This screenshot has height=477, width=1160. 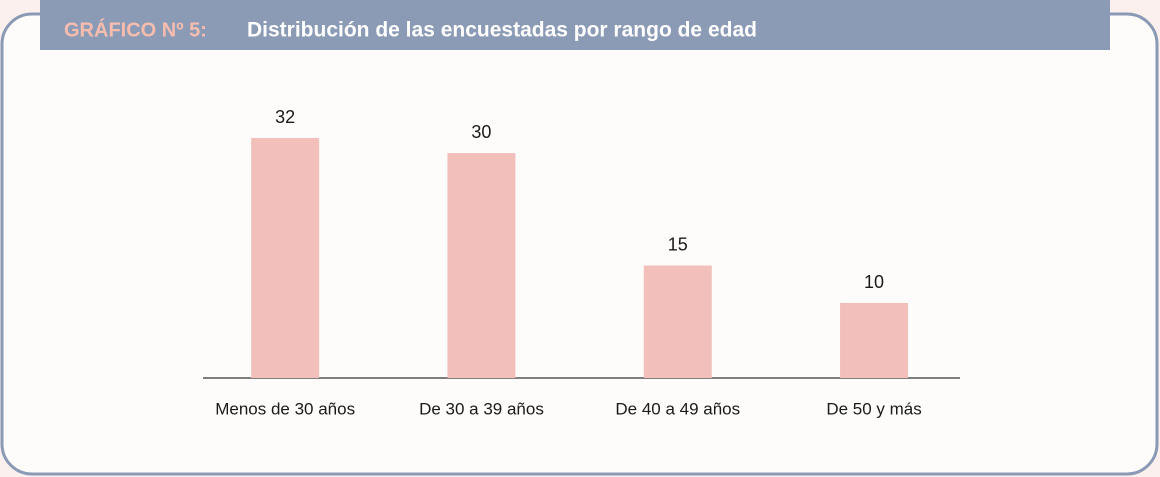 I want to click on value-label: 10, so click(x=874, y=282).